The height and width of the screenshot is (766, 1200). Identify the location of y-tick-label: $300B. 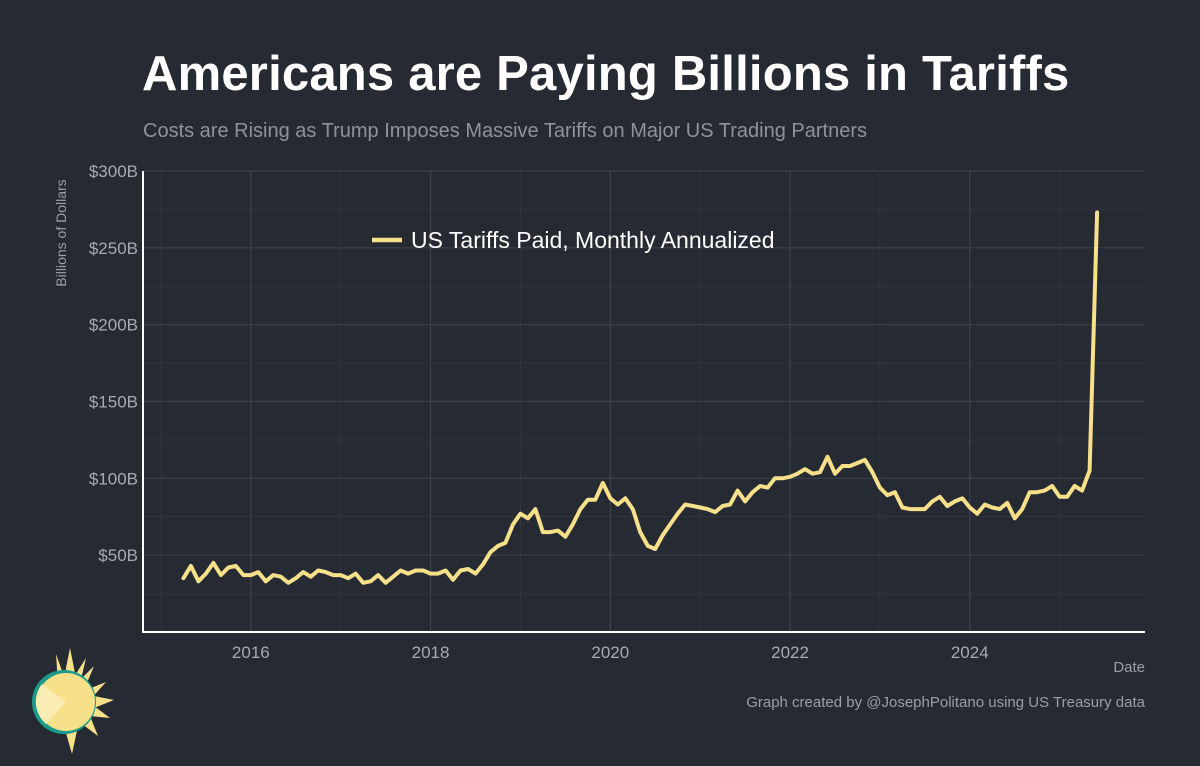
(113, 171).